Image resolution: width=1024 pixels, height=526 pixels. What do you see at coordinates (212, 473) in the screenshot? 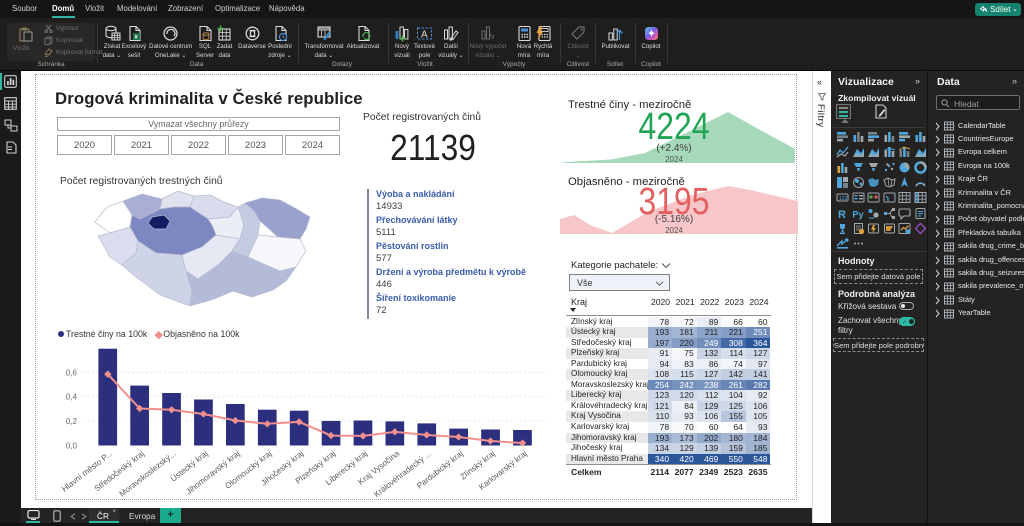
I see `svg-text: Jihomoravský kraj` at bounding box center [212, 473].